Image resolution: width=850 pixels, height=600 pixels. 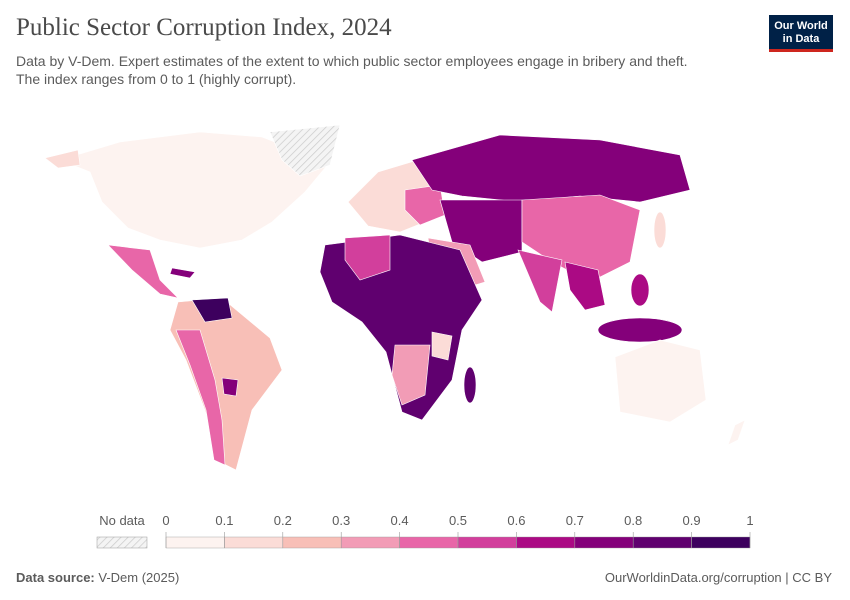 I want to click on east-africa, so click(x=442, y=346).